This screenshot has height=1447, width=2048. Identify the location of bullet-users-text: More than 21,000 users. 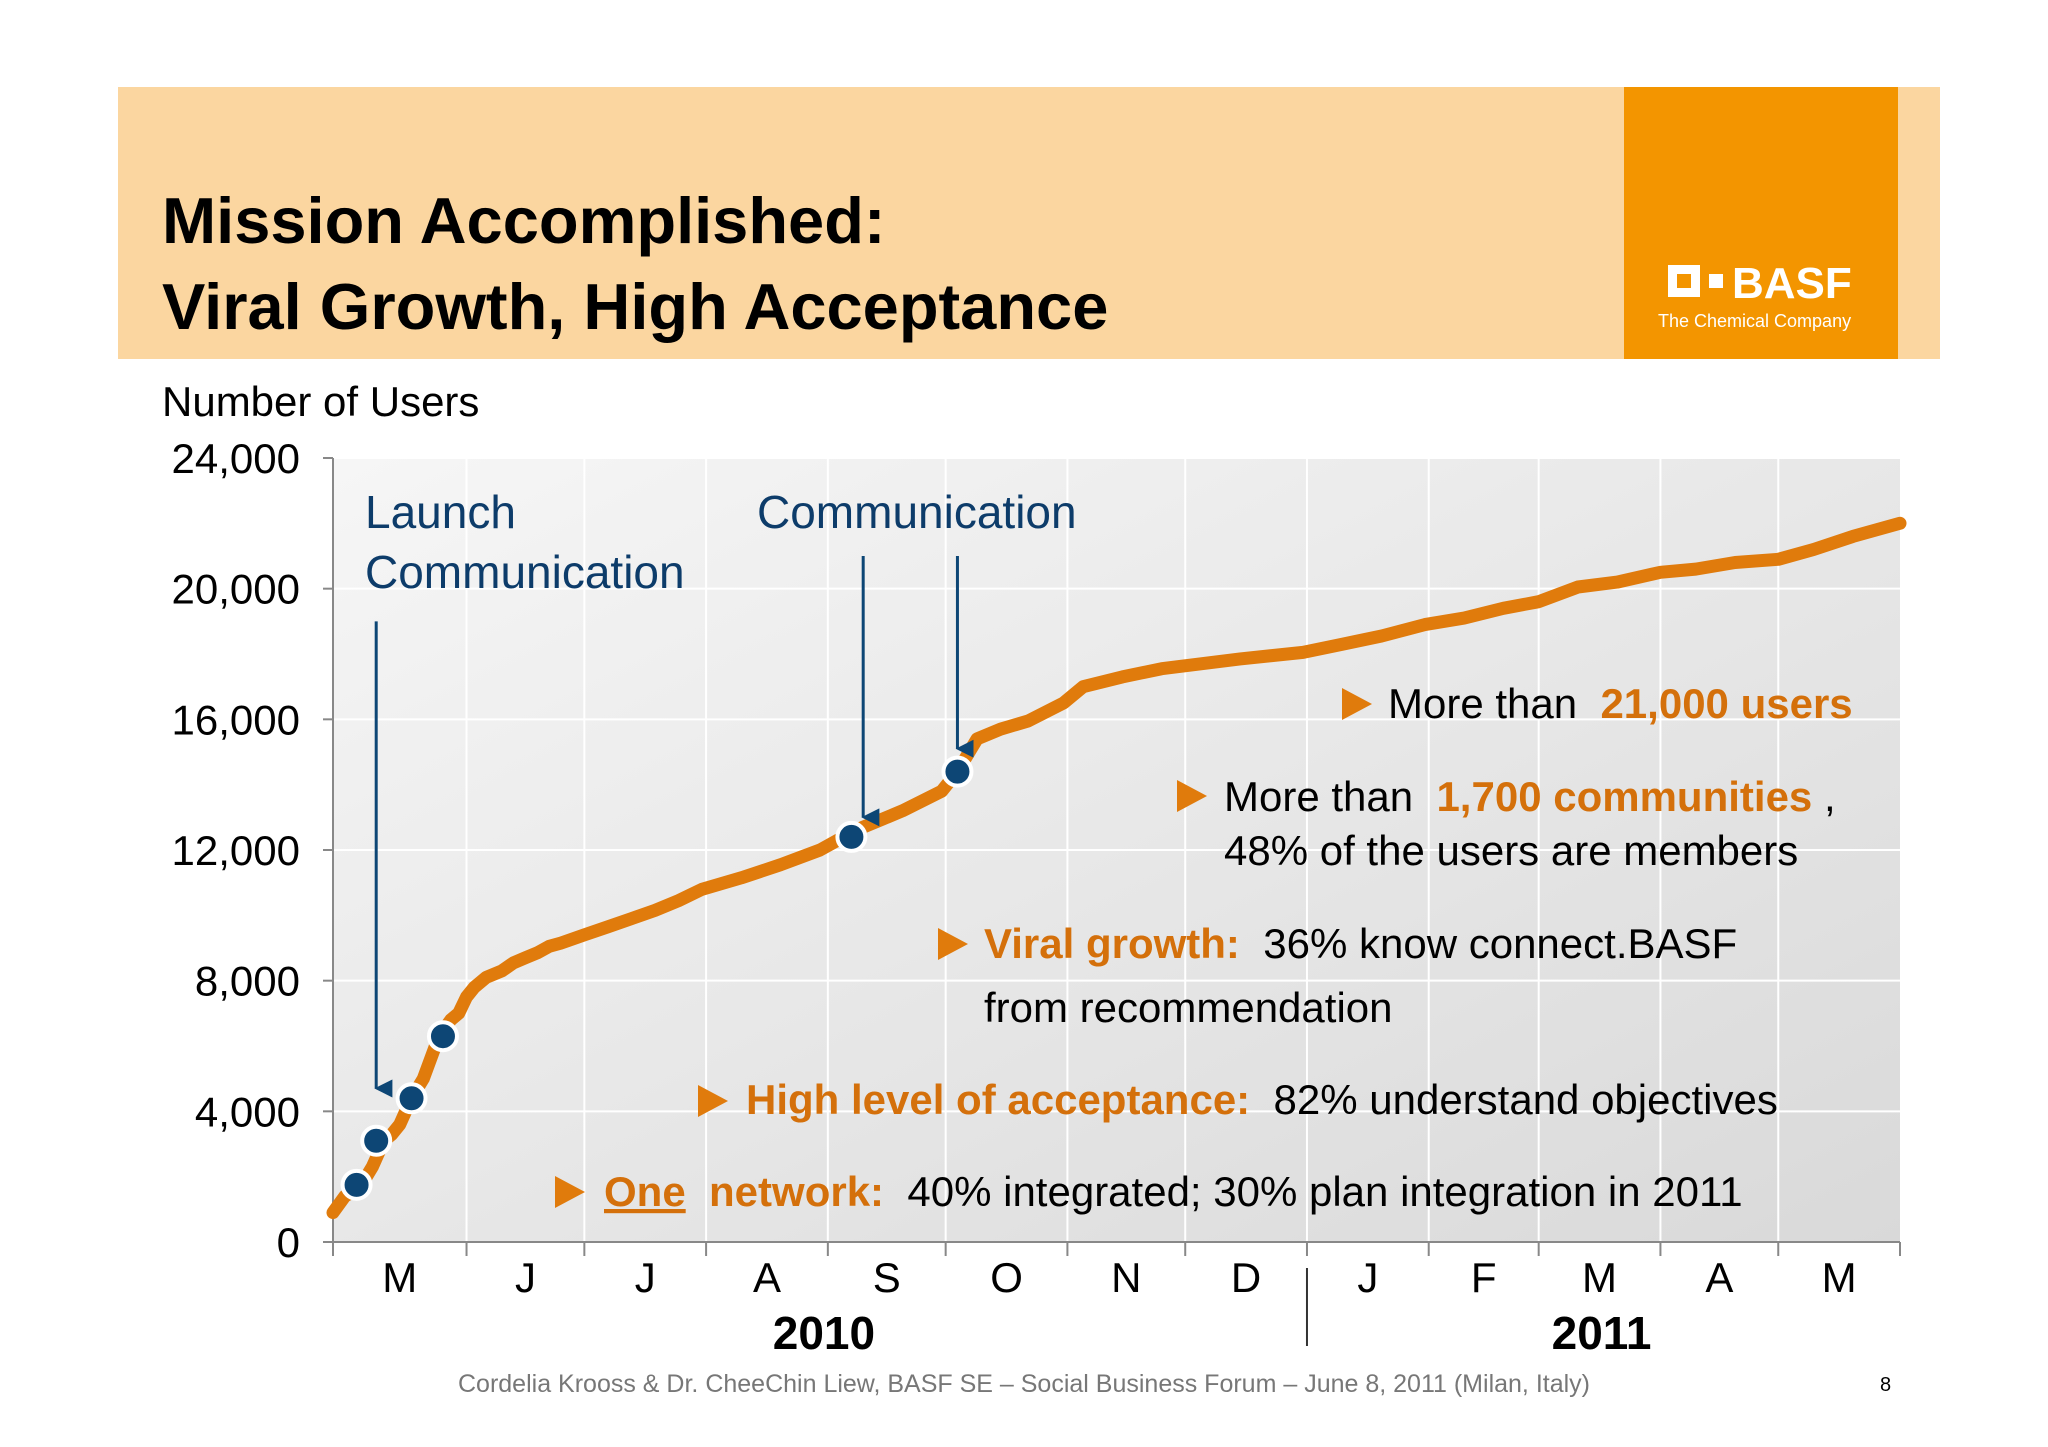
(1620, 703).